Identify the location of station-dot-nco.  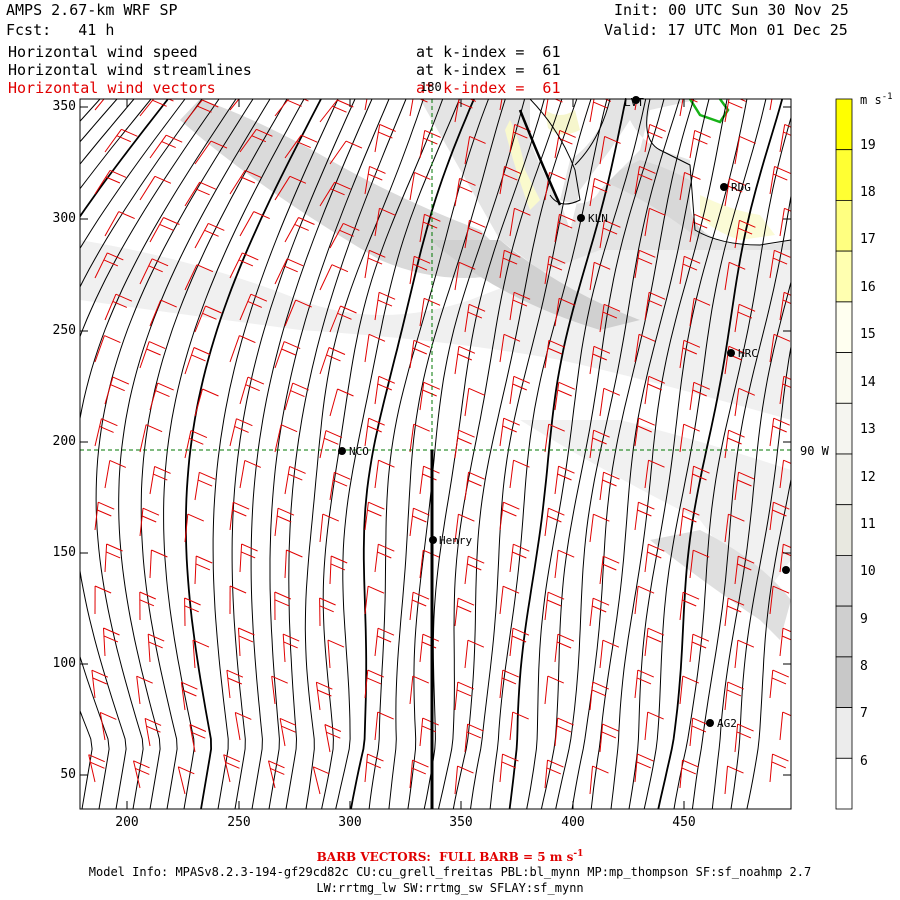
(342, 451).